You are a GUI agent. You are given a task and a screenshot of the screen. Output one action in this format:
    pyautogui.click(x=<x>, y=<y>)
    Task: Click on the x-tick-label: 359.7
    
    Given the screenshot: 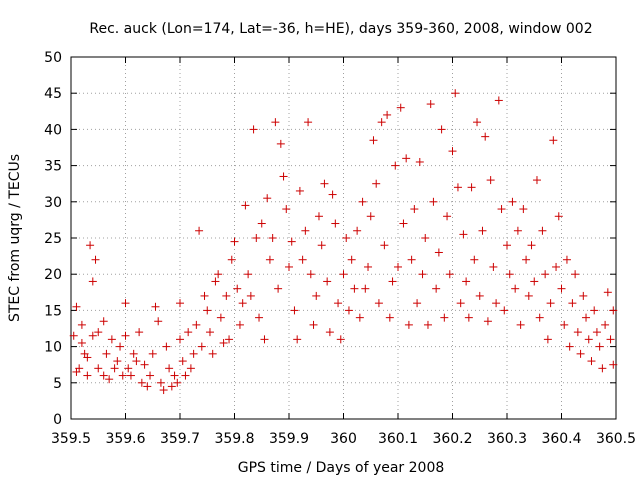 What is the action you would take?
    pyautogui.click(x=180, y=439)
    